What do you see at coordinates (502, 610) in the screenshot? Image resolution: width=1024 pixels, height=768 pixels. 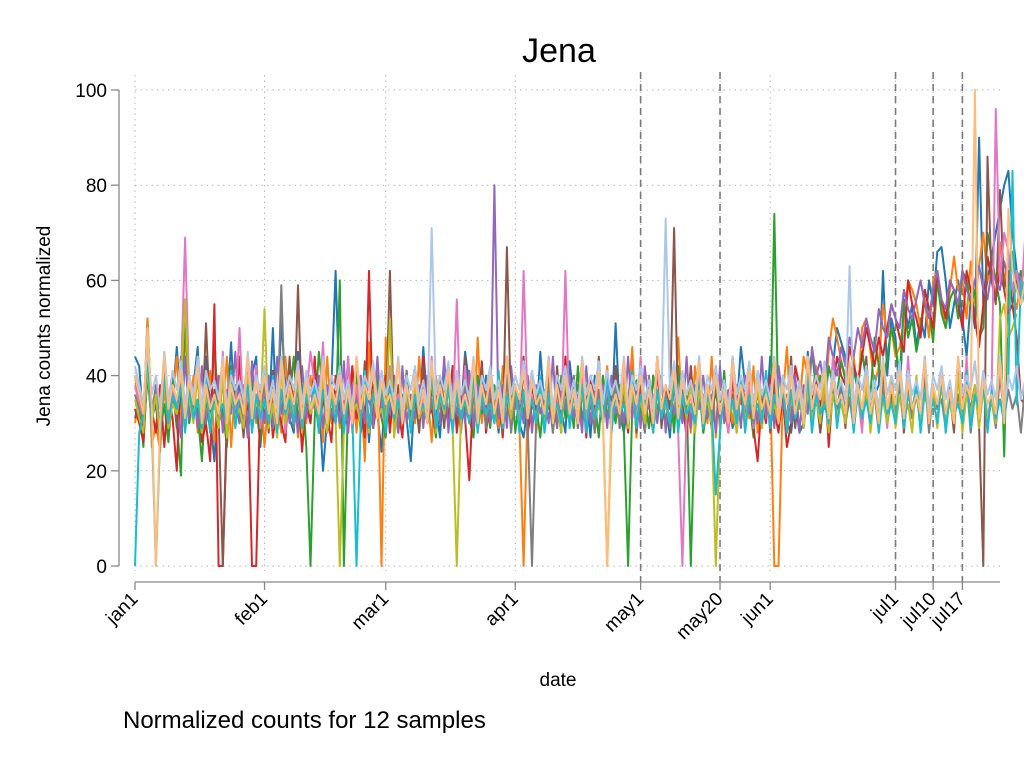 I see `x-tick-label: apr1` at bounding box center [502, 610].